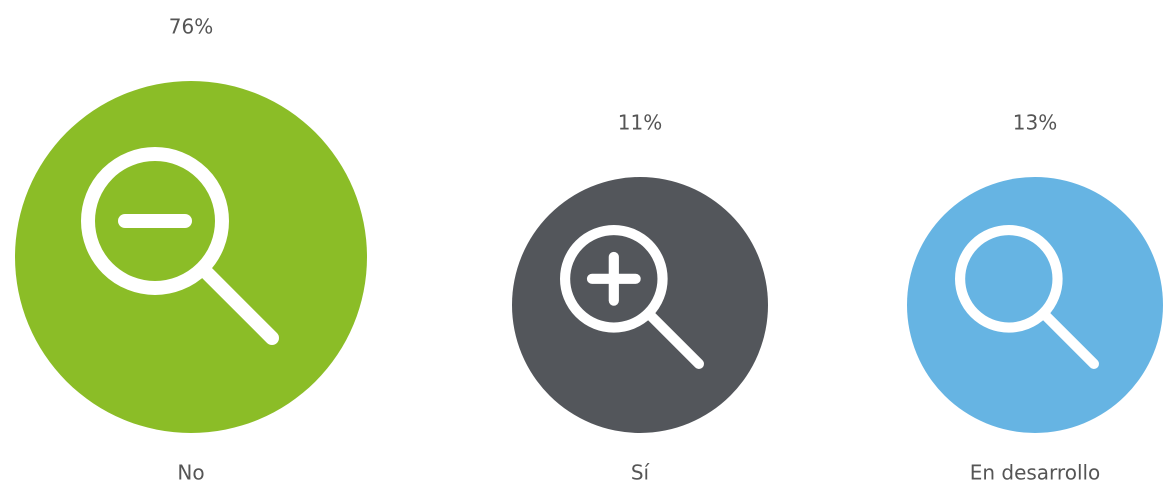  I want to click on category-label: Sí, so click(641, 473).